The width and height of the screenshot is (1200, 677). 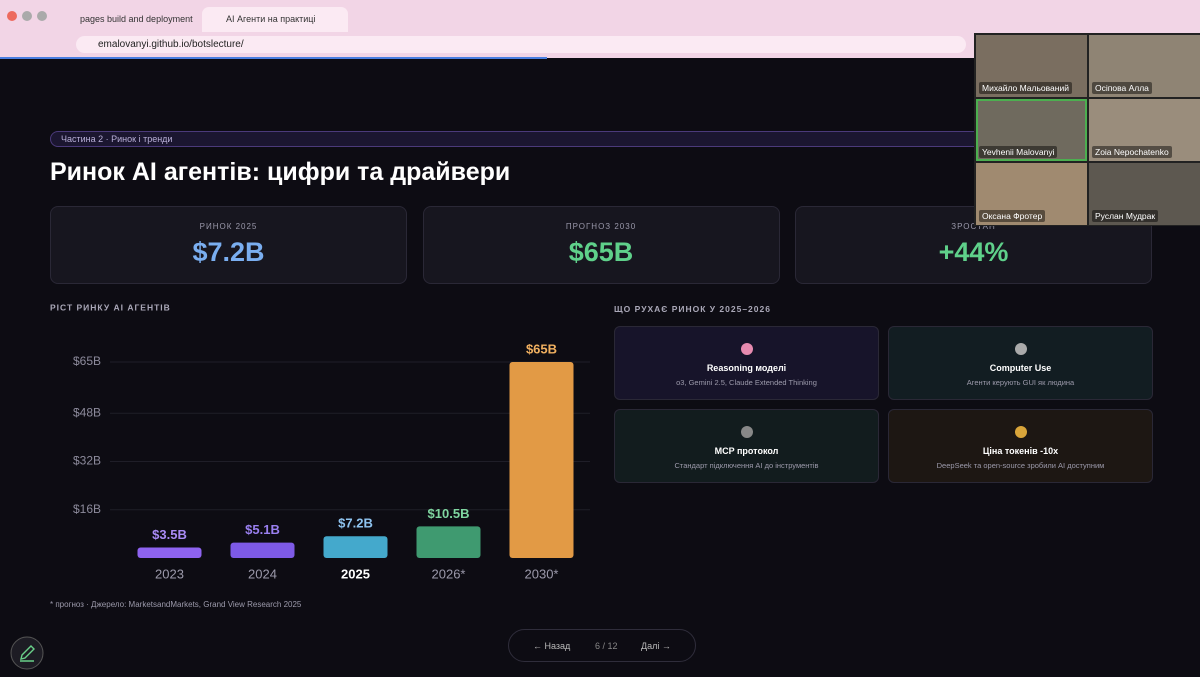 I want to click on chart-title: РІСТ РИНКУ AI АГЕНТІВ, so click(x=110, y=307).